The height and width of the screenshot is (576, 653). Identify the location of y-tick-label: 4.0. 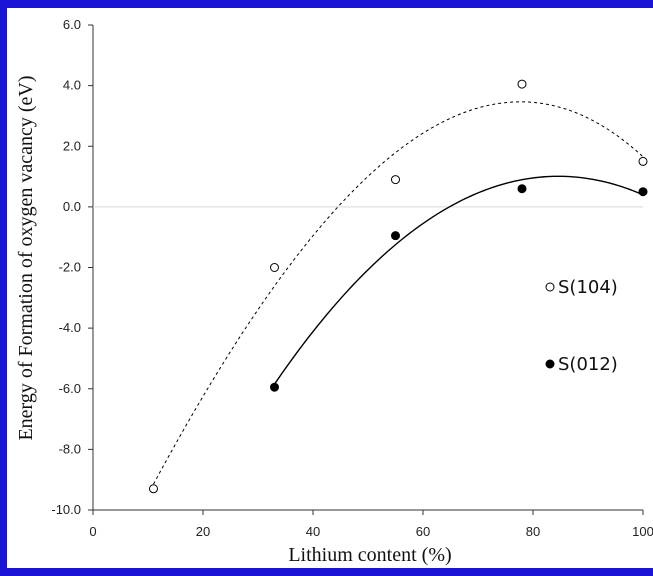
(72, 85).